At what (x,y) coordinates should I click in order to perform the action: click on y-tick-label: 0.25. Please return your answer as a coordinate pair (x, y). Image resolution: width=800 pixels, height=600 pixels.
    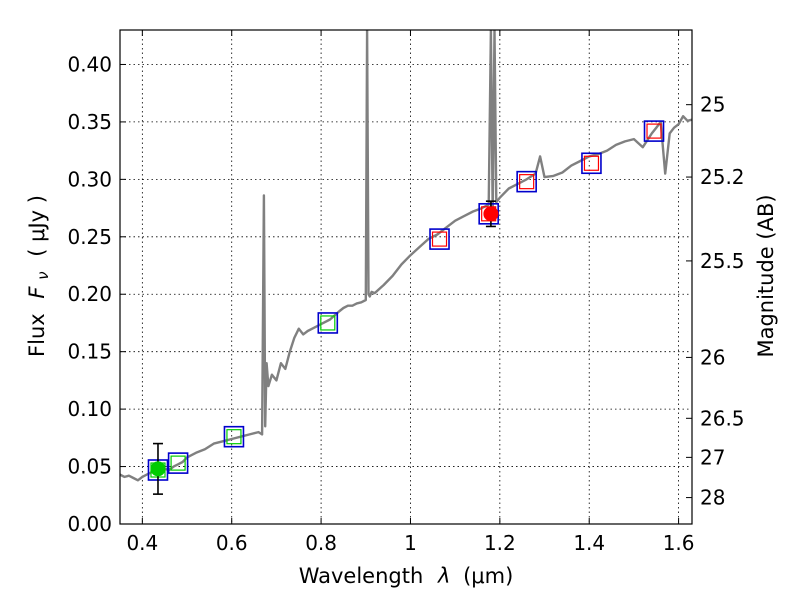
    Looking at the image, I should click on (89, 237).